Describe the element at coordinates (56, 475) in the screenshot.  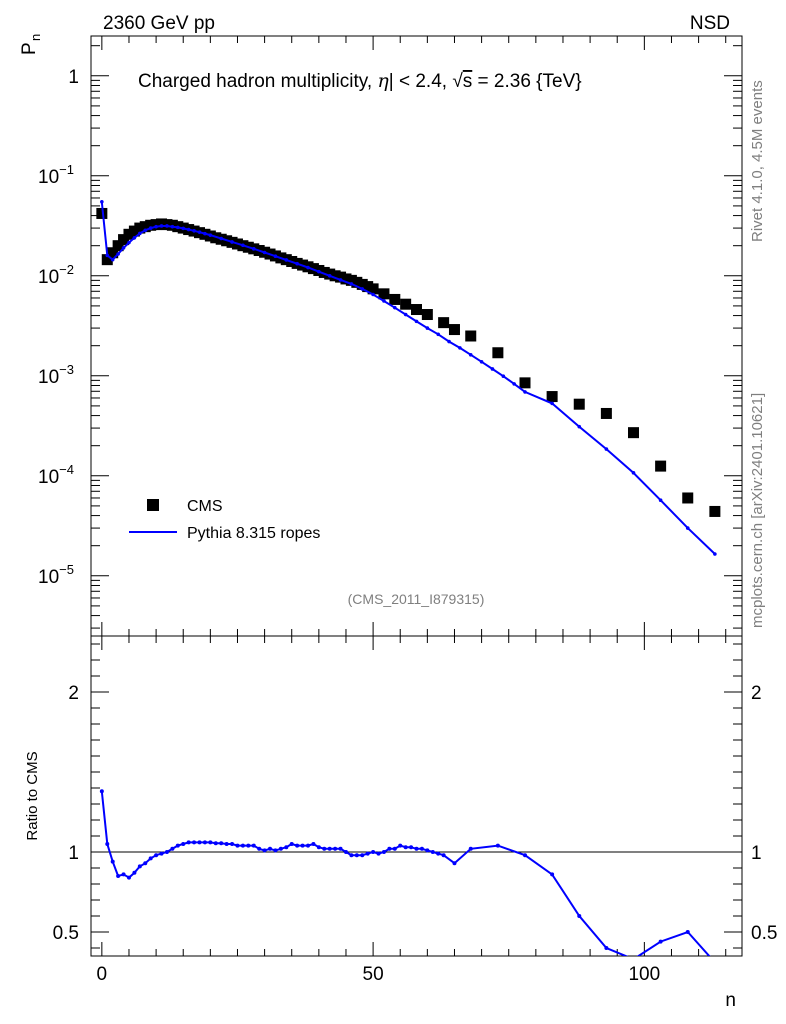
I see `y-tick-label: 10⁻⁴` at that location.